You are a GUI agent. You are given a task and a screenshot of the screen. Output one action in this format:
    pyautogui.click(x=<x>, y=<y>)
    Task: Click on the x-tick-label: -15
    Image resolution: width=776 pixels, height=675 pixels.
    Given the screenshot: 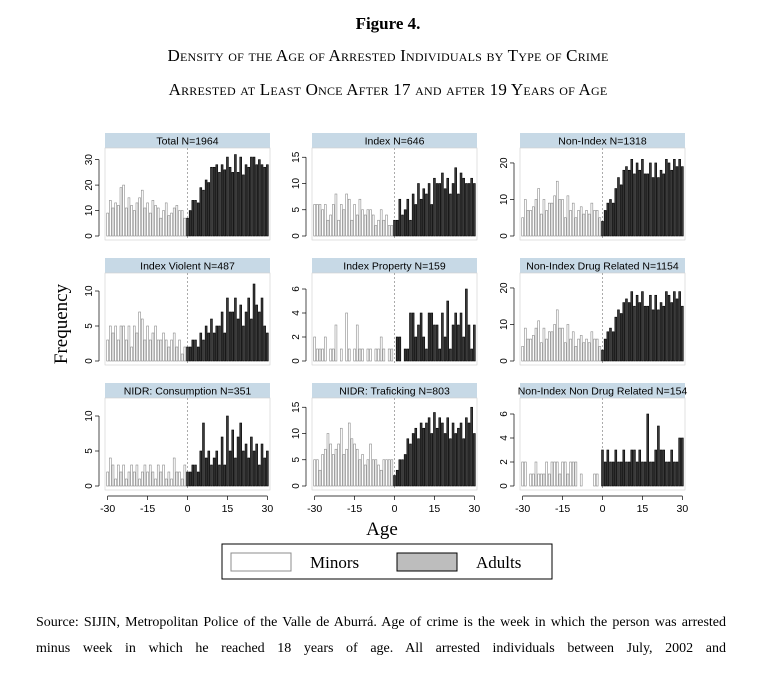 What is the action you would take?
    pyautogui.click(x=147, y=509)
    